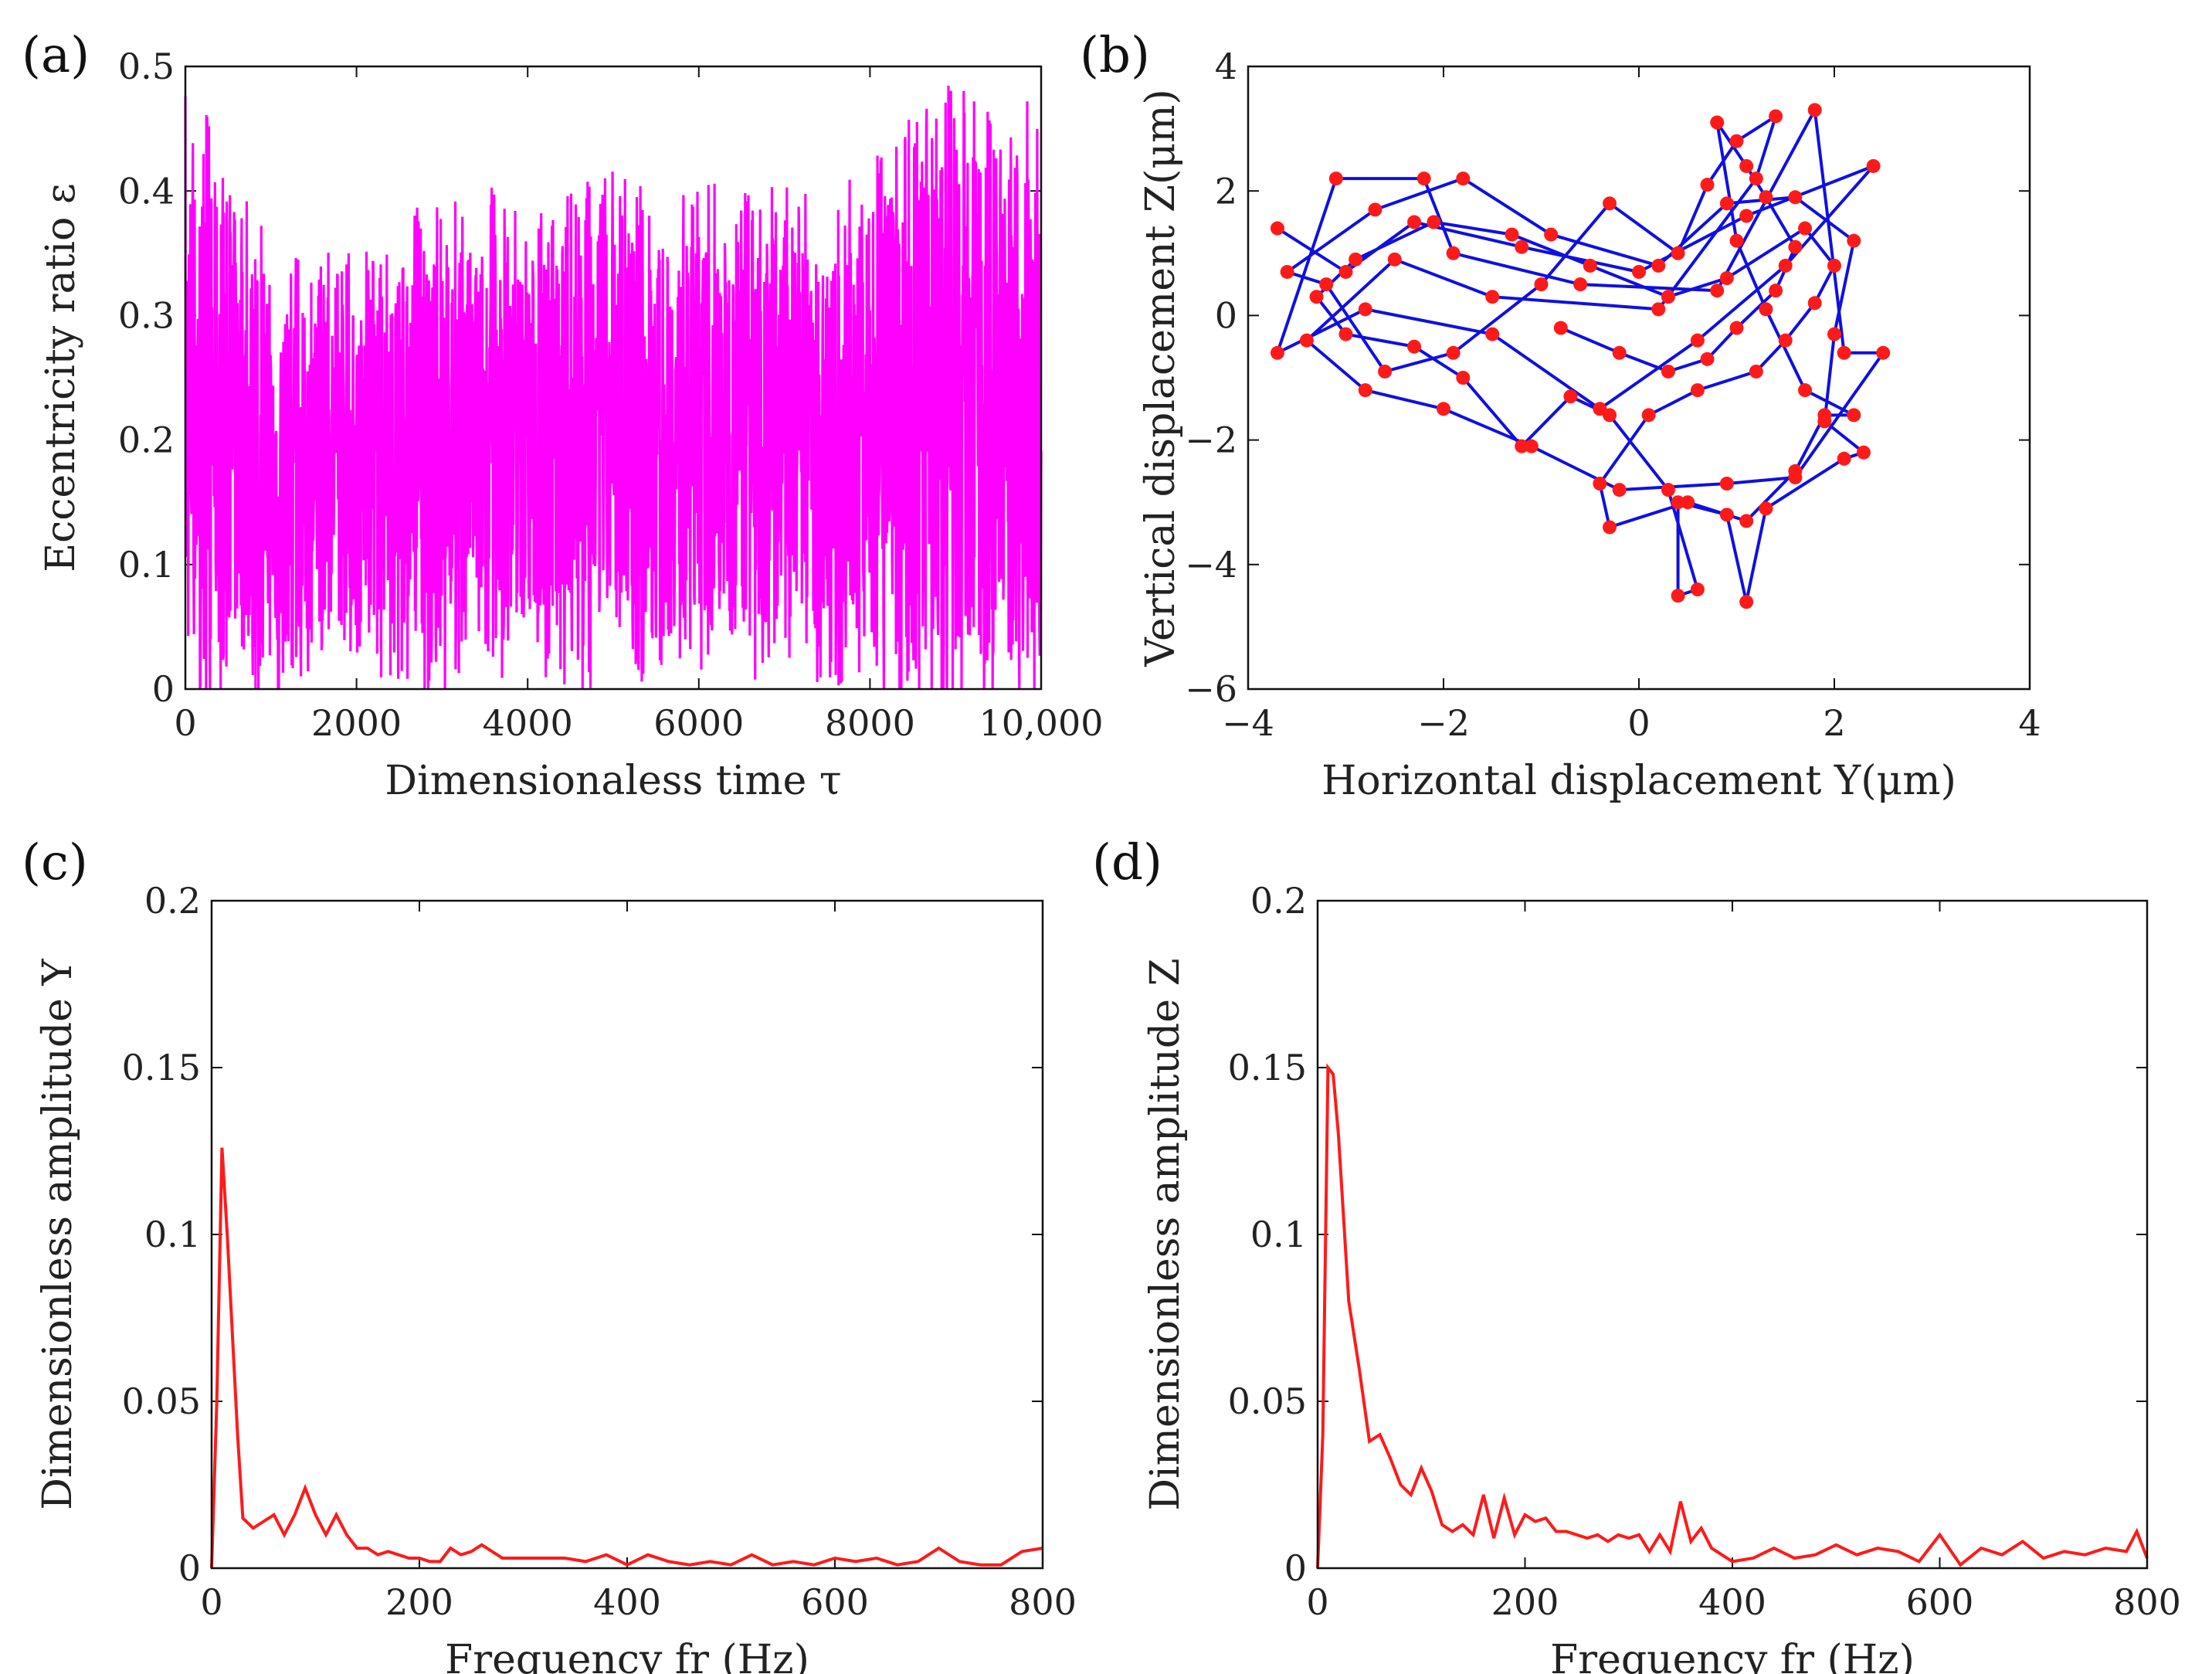 The image size is (2212, 1674). What do you see at coordinates (56, 55) in the screenshot?
I see `panel-label-a: (a)` at bounding box center [56, 55].